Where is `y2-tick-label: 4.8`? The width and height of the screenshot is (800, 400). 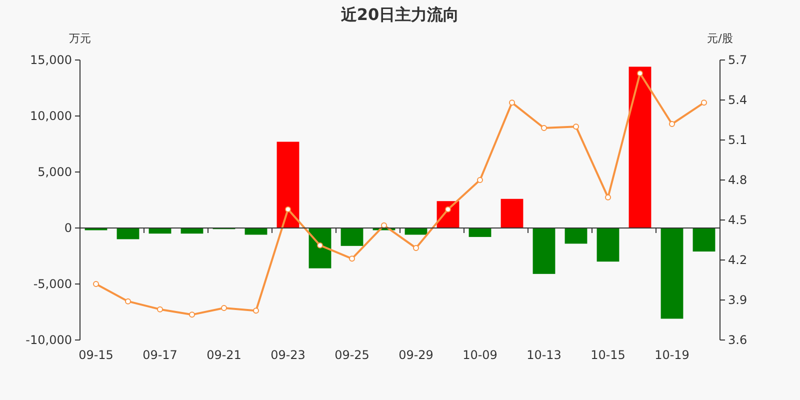 y2-tick-label: 4.8 is located at coordinates (738, 180).